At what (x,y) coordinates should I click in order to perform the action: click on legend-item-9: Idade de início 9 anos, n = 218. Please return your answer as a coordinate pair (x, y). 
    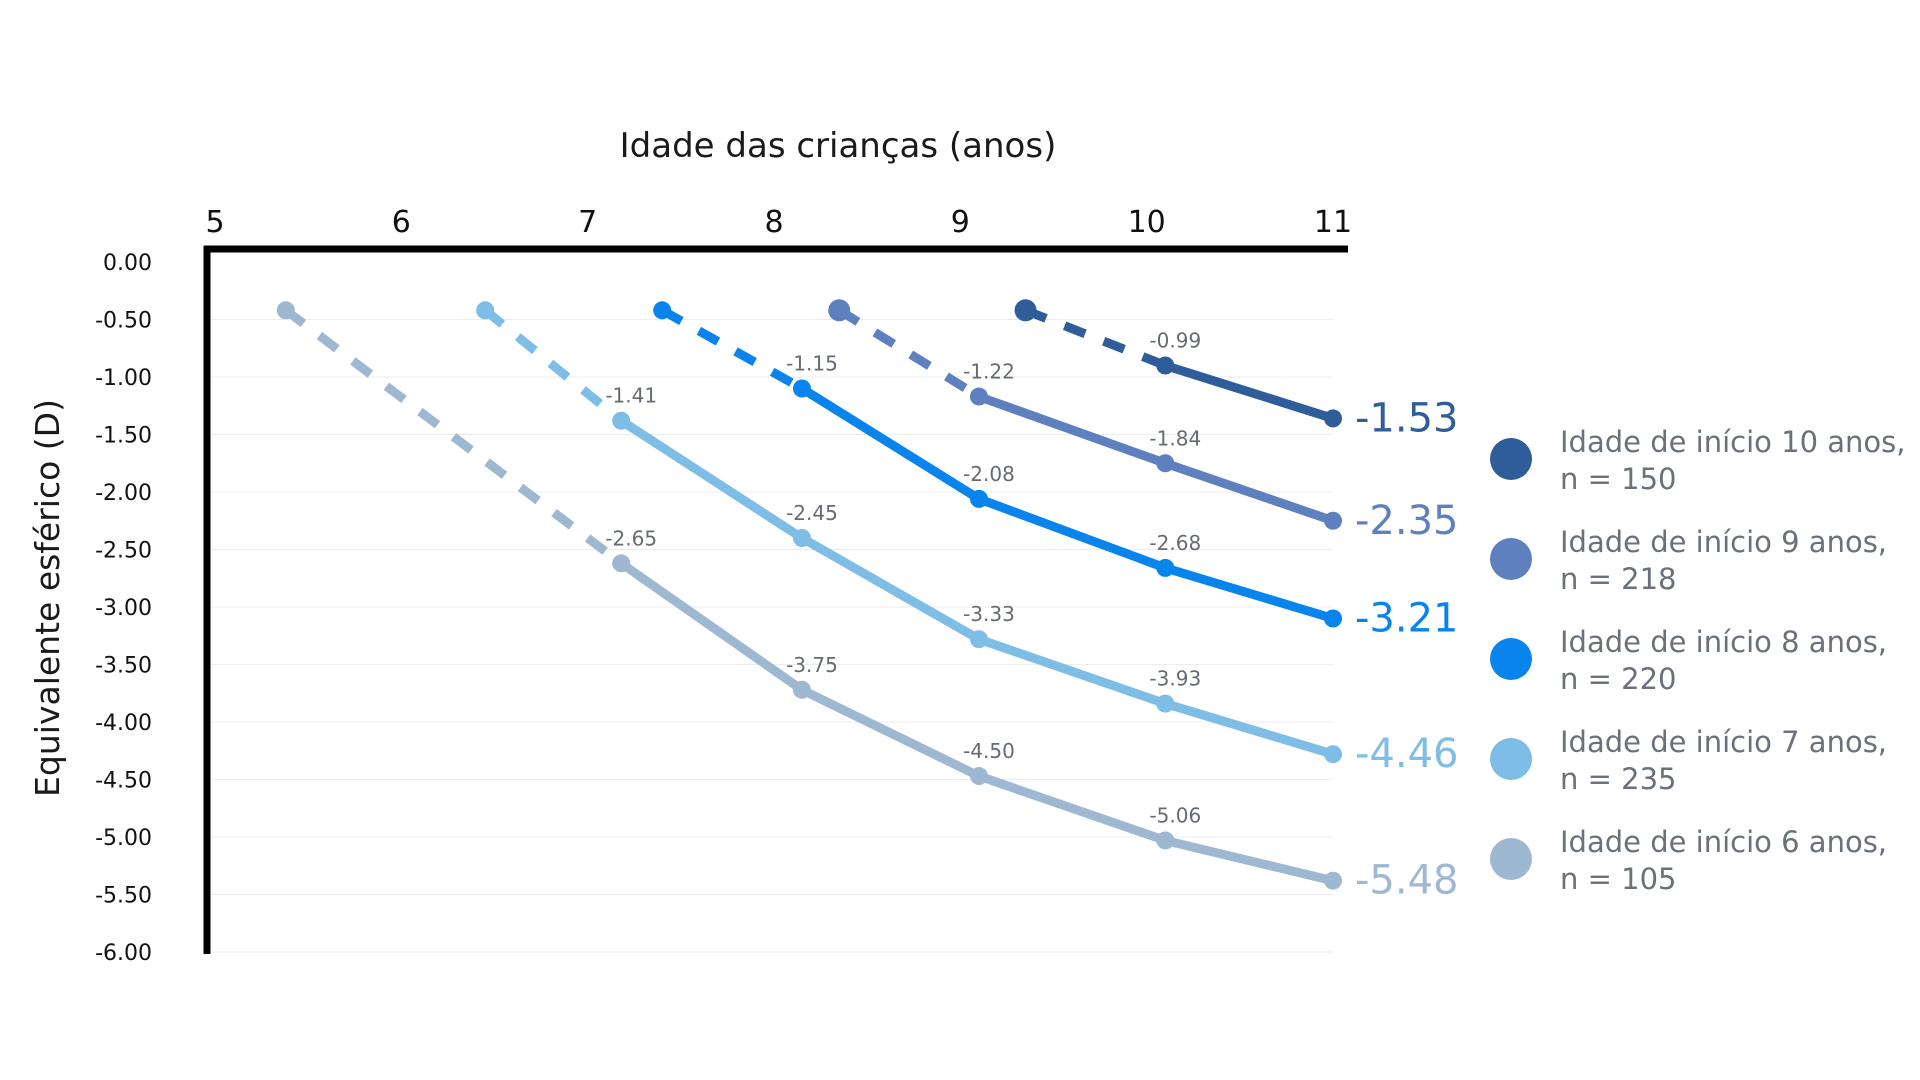
    Looking at the image, I should click on (1705, 577).